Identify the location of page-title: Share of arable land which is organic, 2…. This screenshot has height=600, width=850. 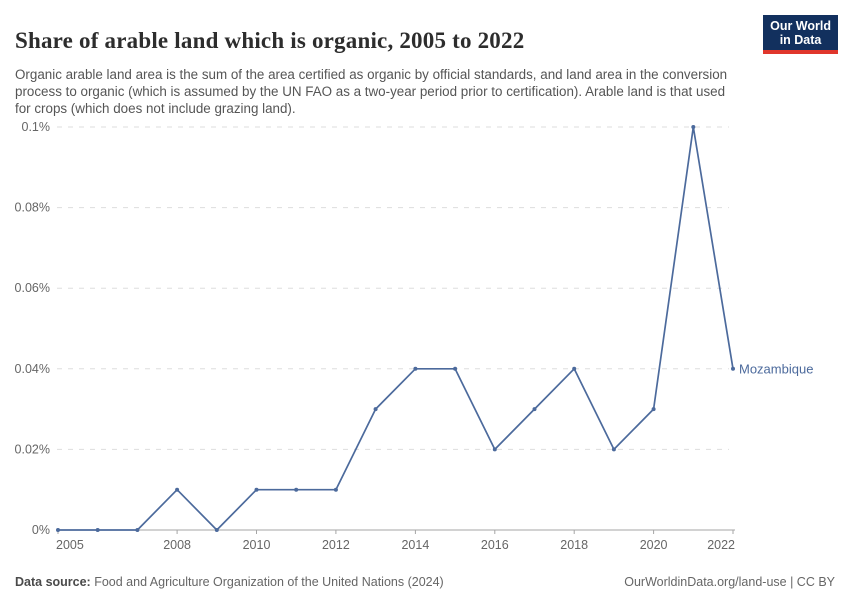
(270, 41).